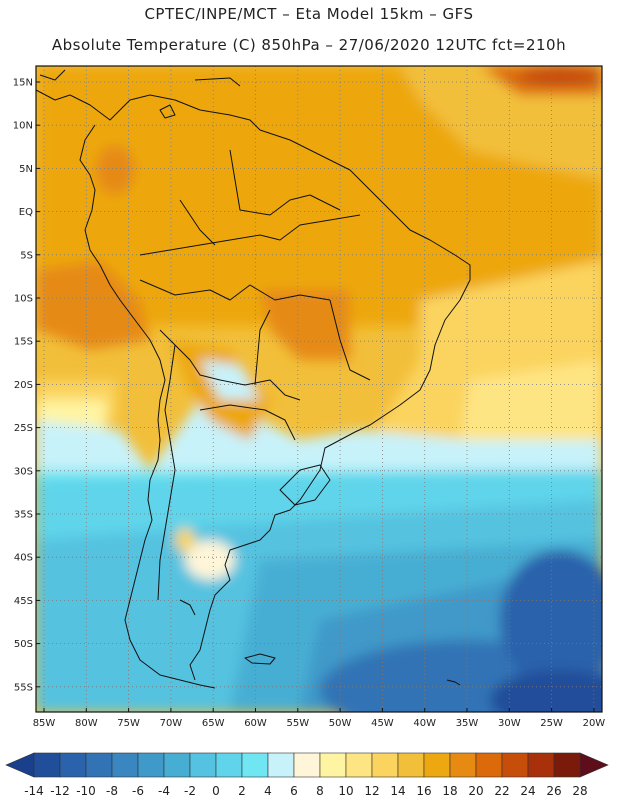 The image size is (618, 800). I want to click on lon-label: 40W, so click(424, 723).